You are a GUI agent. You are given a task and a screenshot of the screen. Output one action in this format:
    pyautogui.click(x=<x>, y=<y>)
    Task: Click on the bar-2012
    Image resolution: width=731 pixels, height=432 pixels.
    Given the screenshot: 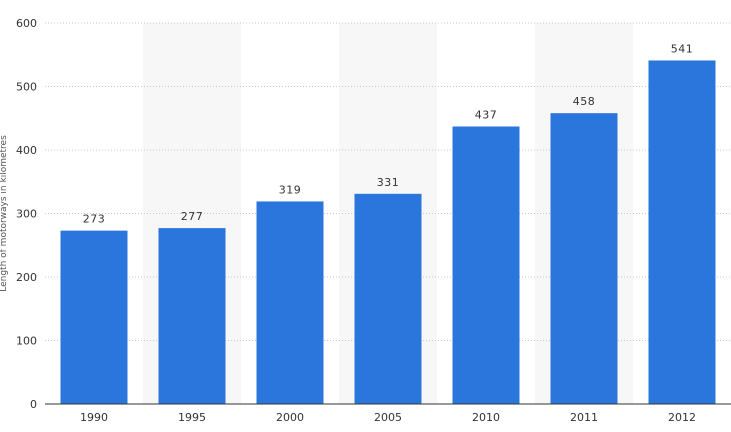 What is the action you would take?
    pyautogui.click(x=682, y=232)
    